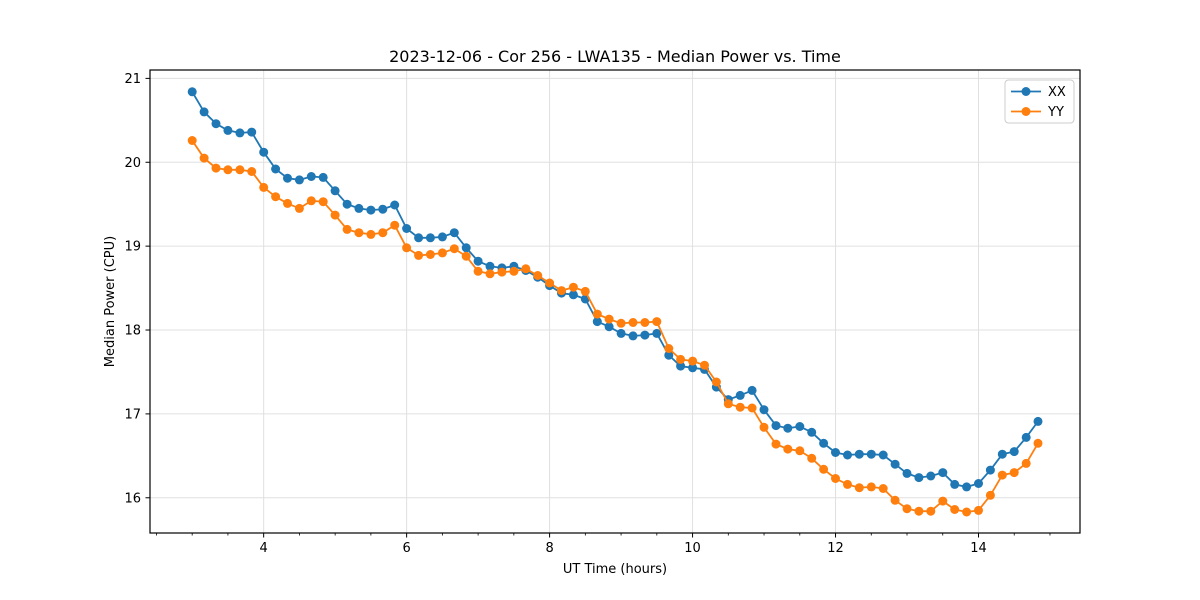 The width and height of the screenshot is (1200, 600). I want to click on y-tick-label: 17, so click(132, 414).